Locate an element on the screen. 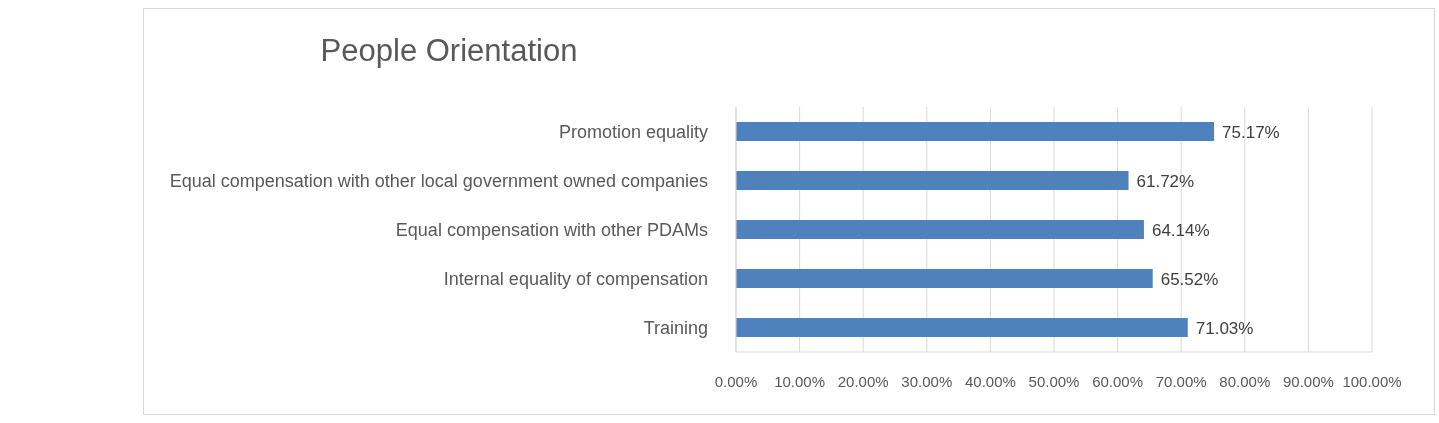  x-tick-label: 10.00% is located at coordinates (800, 381).